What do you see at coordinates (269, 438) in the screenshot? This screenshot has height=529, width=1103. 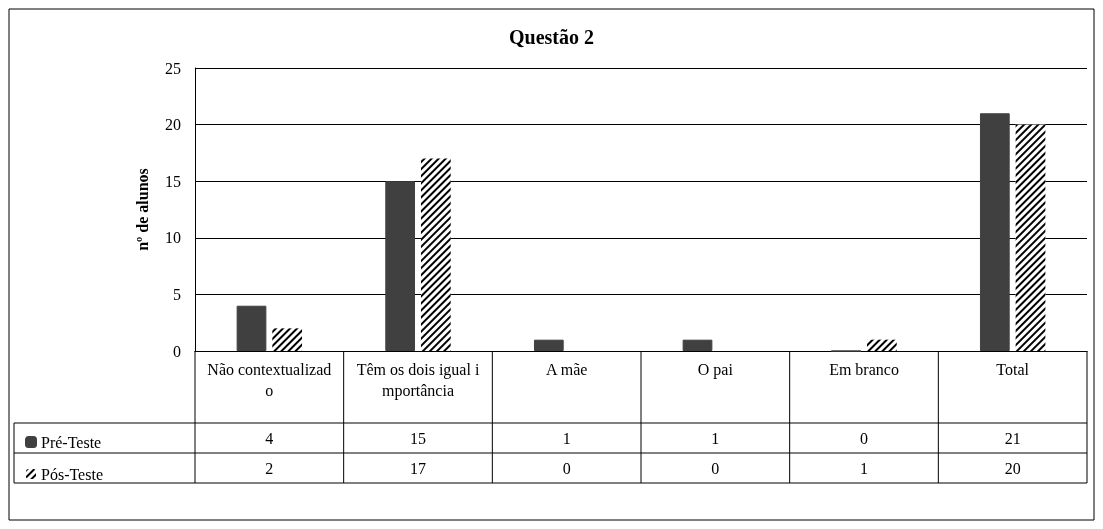 I see `data-label: 4` at bounding box center [269, 438].